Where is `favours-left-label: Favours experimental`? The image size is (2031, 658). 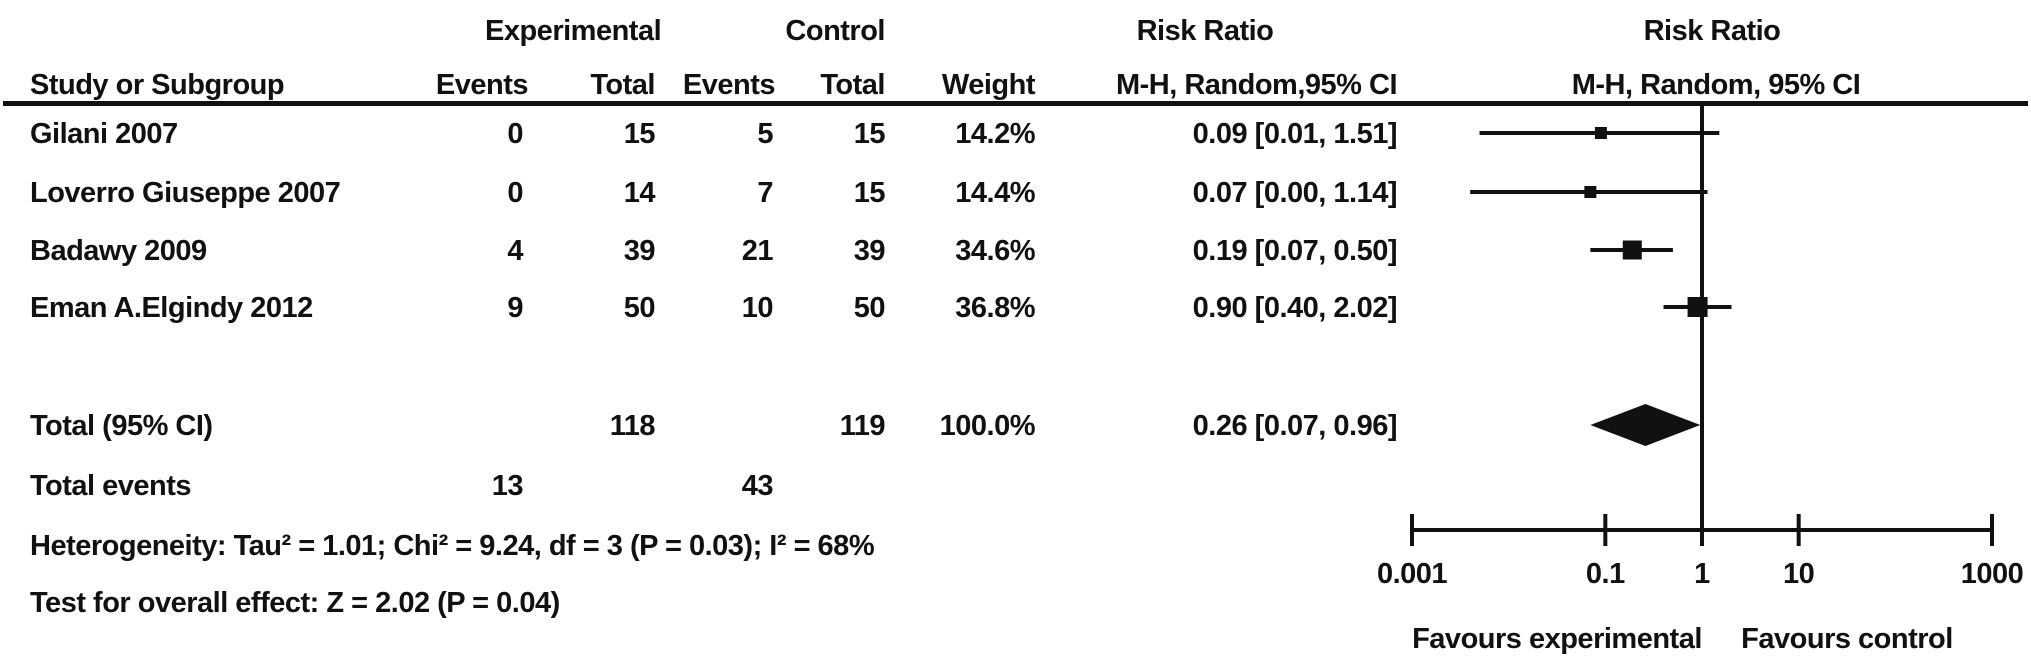 favours-left-label: Favours experimental is located at coordinates (1557, 639).